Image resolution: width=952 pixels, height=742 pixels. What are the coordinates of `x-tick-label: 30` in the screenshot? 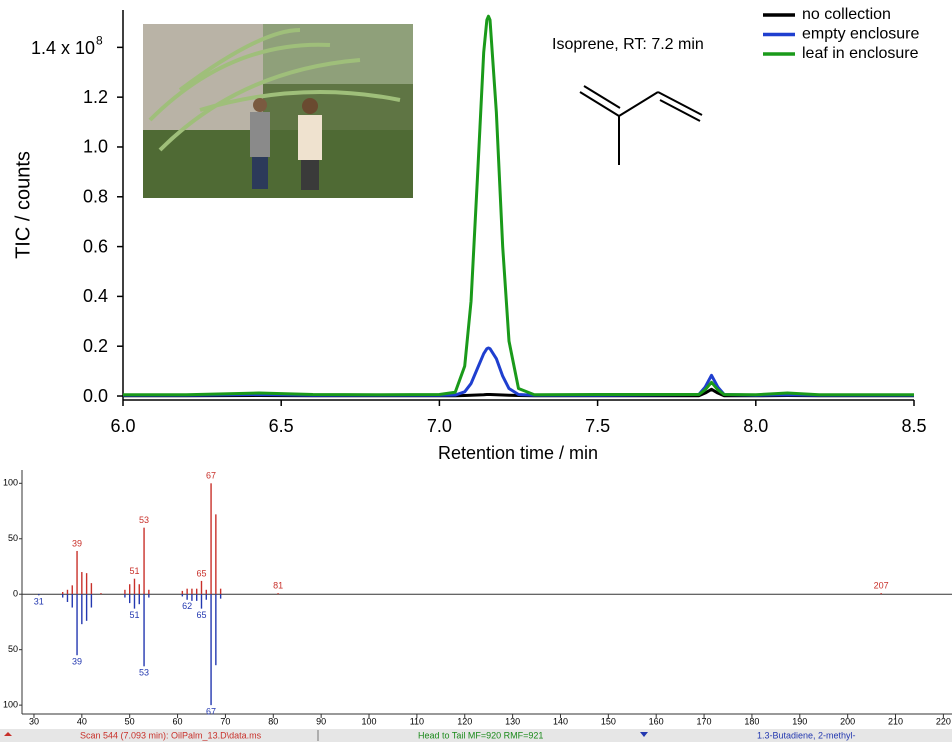 It's located at (34, 721).